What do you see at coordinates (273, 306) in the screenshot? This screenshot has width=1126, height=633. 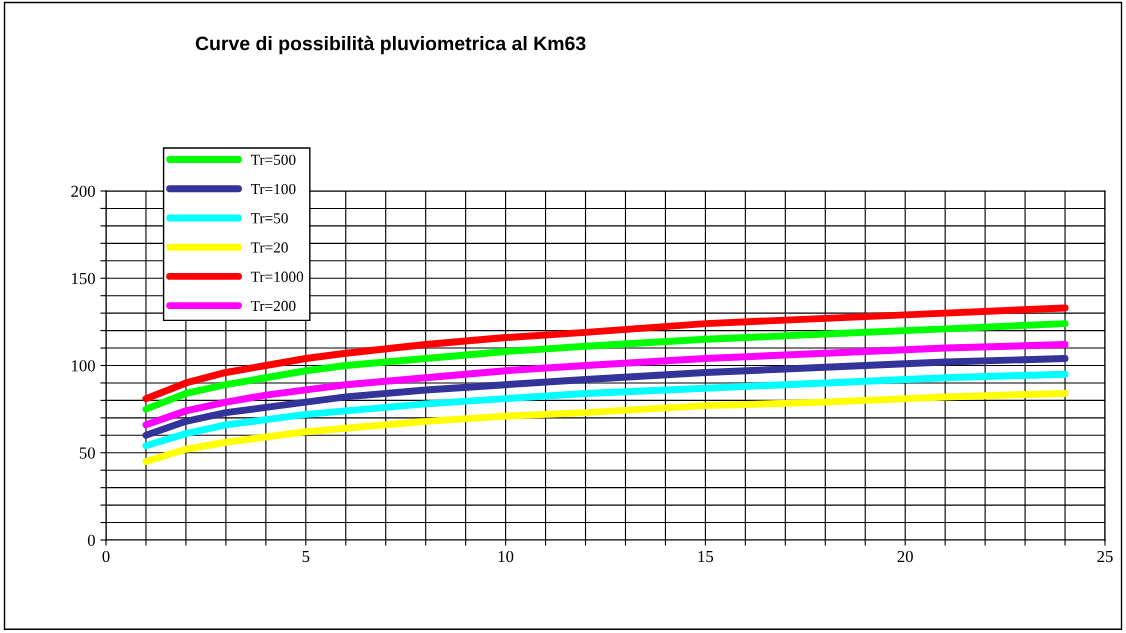 I see `legend-label: Tr=200` at bounding box center [273, 306].